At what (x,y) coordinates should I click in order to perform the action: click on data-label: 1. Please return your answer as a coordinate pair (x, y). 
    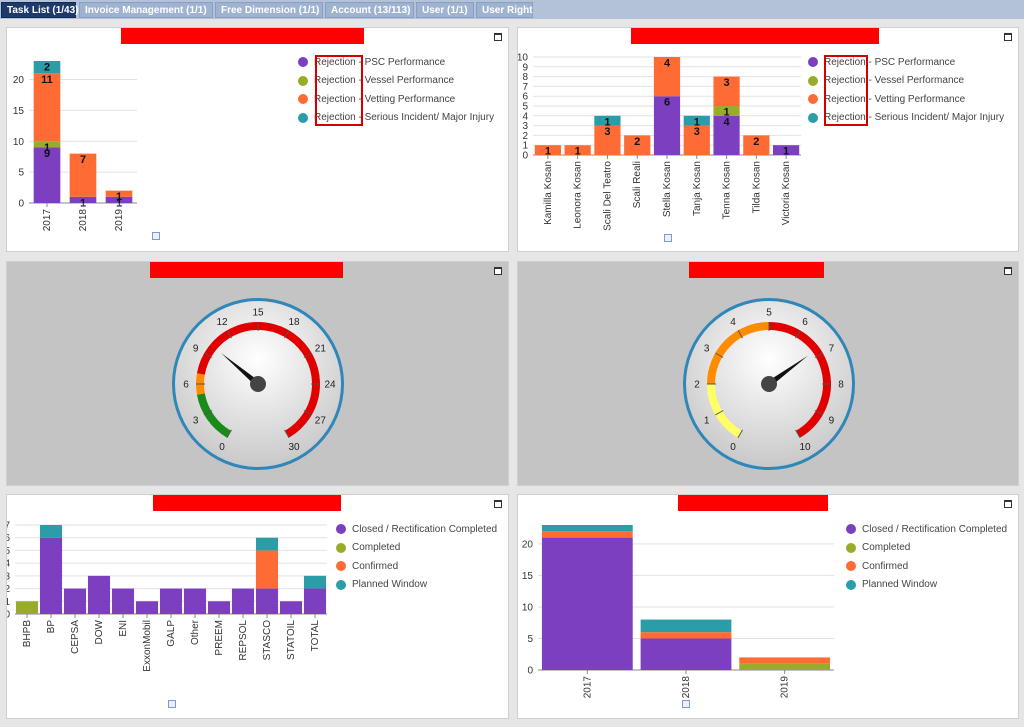
    Looking at the image, I should click on (578, 152).